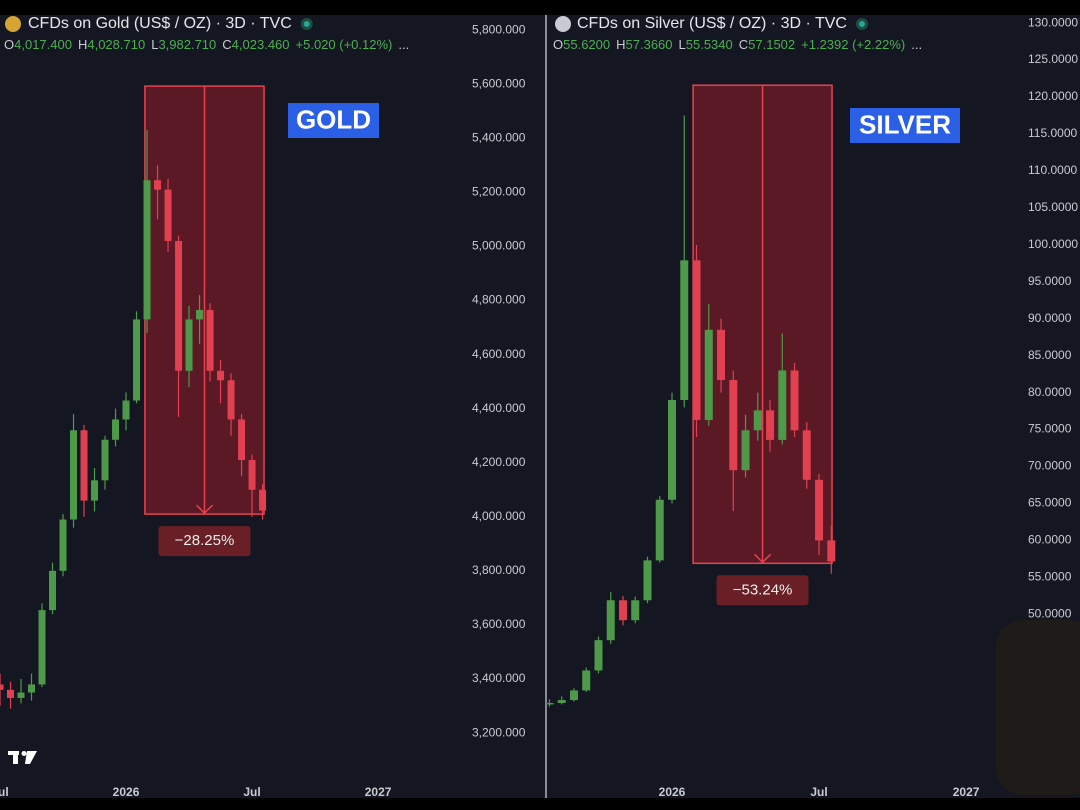 Image resolution: width=1080 pixels, height=810 pixels. Describe the element at coordinates (226, 44) in the screenshot. I see `ohlc-key: C` at that location.